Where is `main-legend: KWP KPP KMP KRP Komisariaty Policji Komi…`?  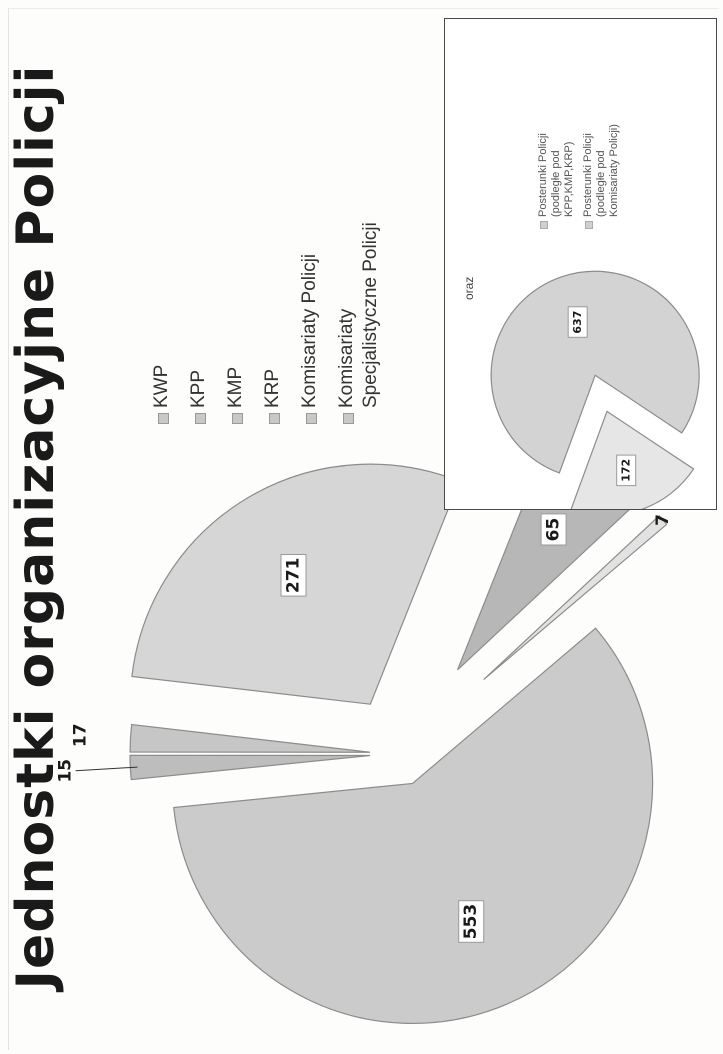 main-legend: KWP KPP KMP KRP Komisariaty Policji Komi… is located at coordinates (273, 321).